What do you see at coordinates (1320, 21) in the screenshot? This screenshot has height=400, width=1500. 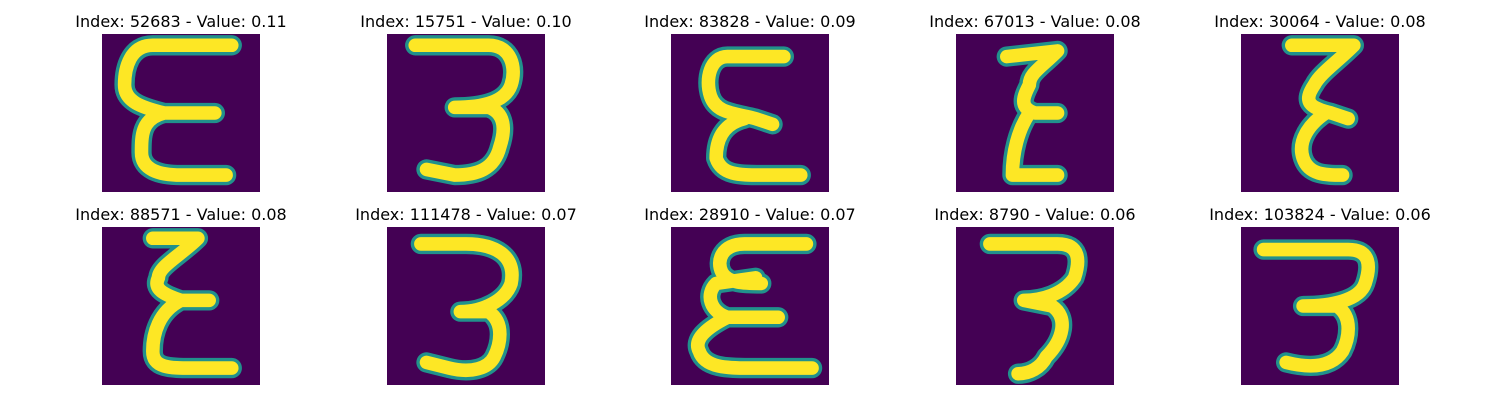 I see `sample-title: Index: 30064 - Value: 0.08` at bounding box center [1320, 21].